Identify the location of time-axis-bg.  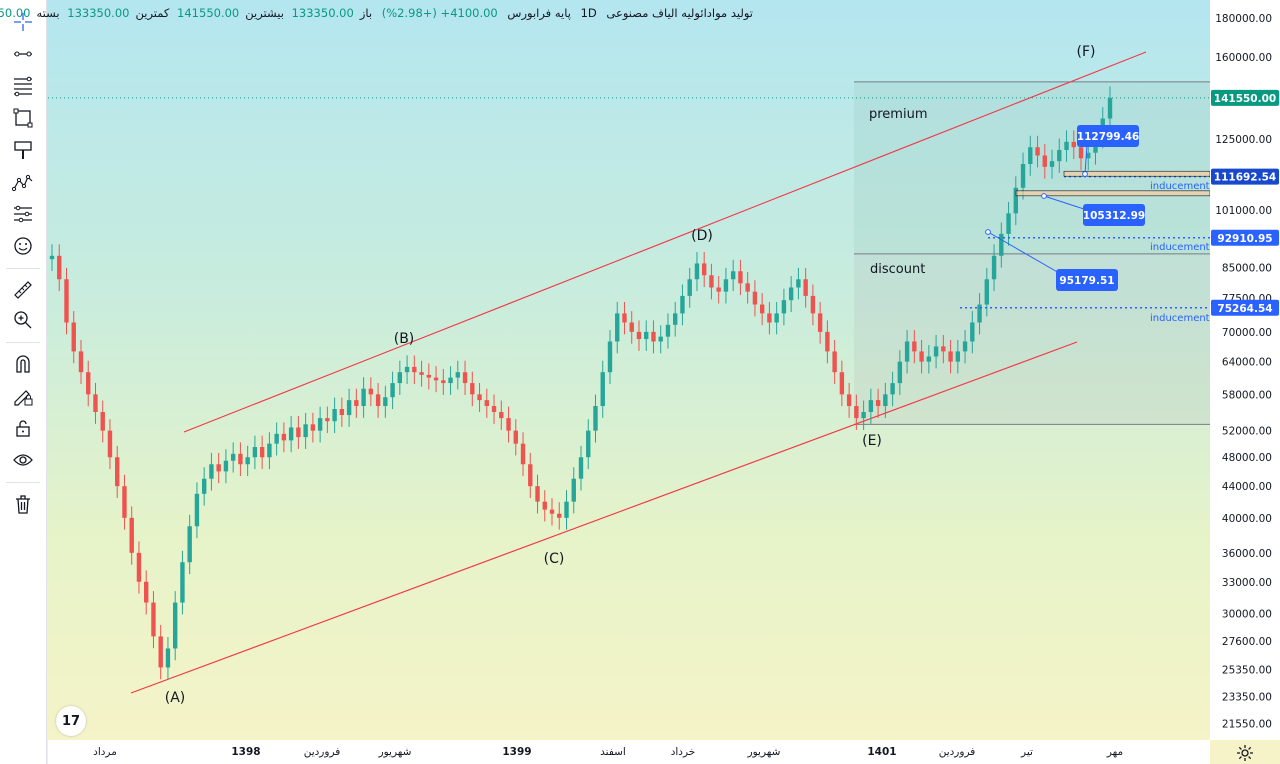
(629, 752).